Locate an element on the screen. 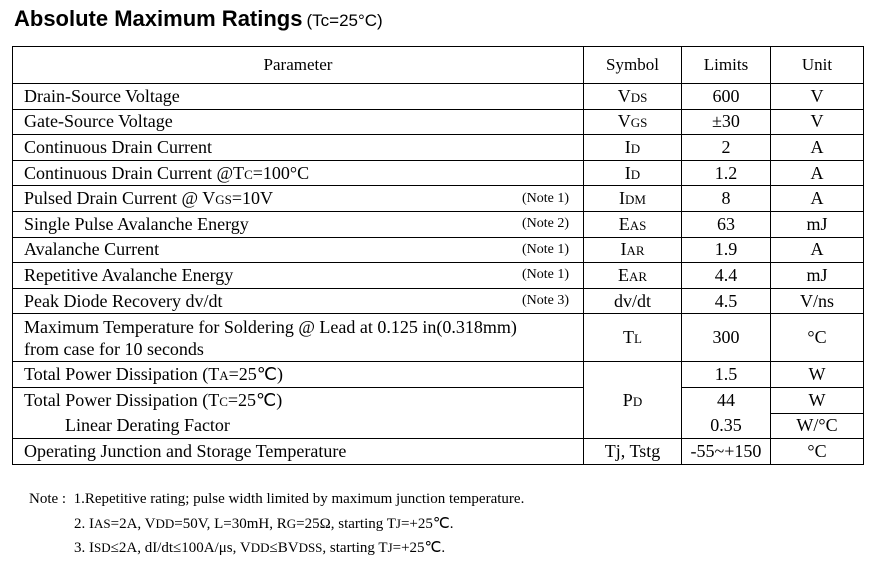 The height and width of the screenshot is (581, 886). symbol-cell: IAR is located at coordinates (632, 250).